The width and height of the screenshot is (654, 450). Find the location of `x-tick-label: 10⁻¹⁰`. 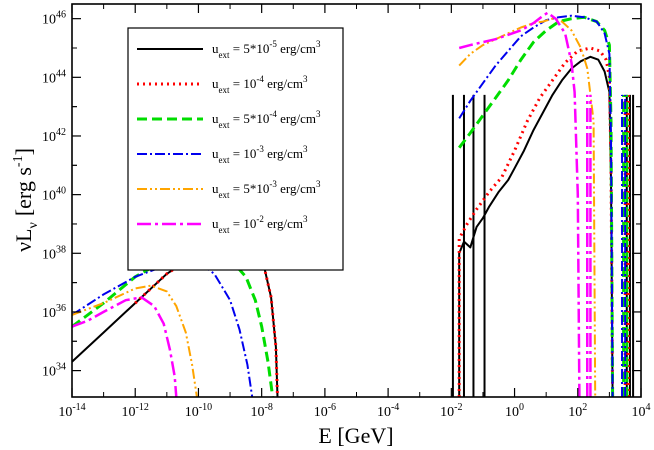

x-tick-label: 10⁻¹⁰ is located at coordinates (198, 411).